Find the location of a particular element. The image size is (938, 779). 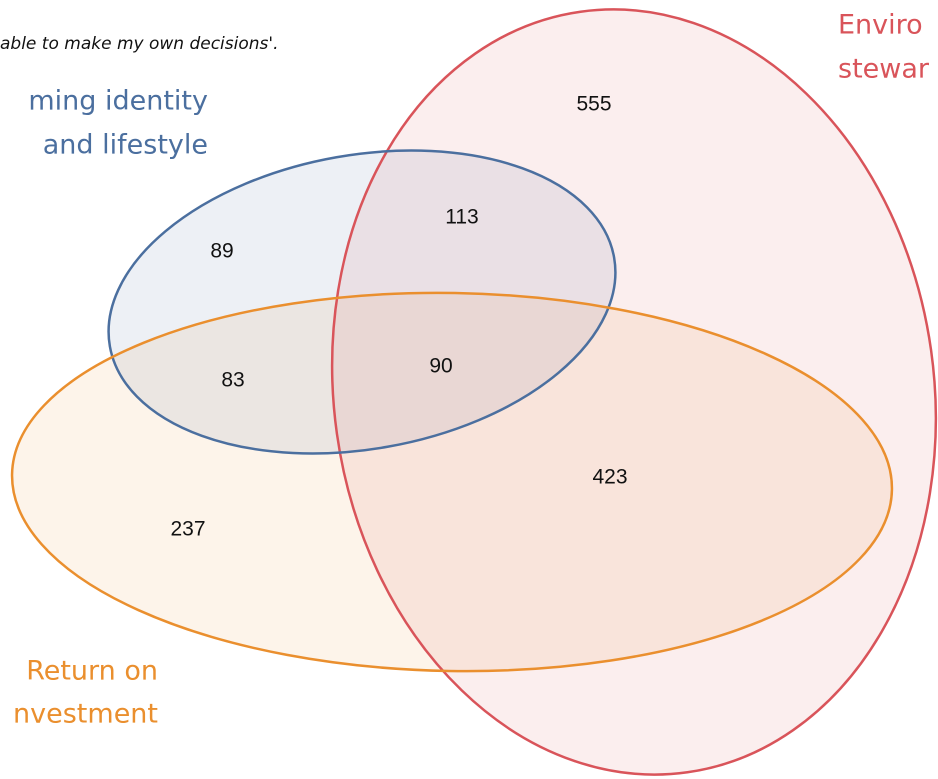

region-count: 90 is located at coordinates (440, 366).